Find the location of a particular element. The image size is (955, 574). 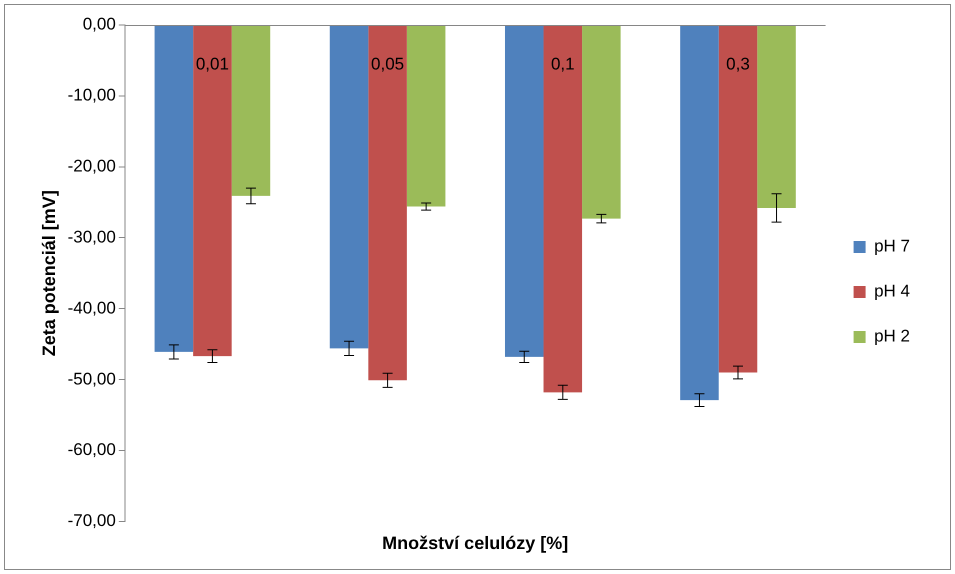

legend-label: pH 4 is located at coordinates (892, 291).